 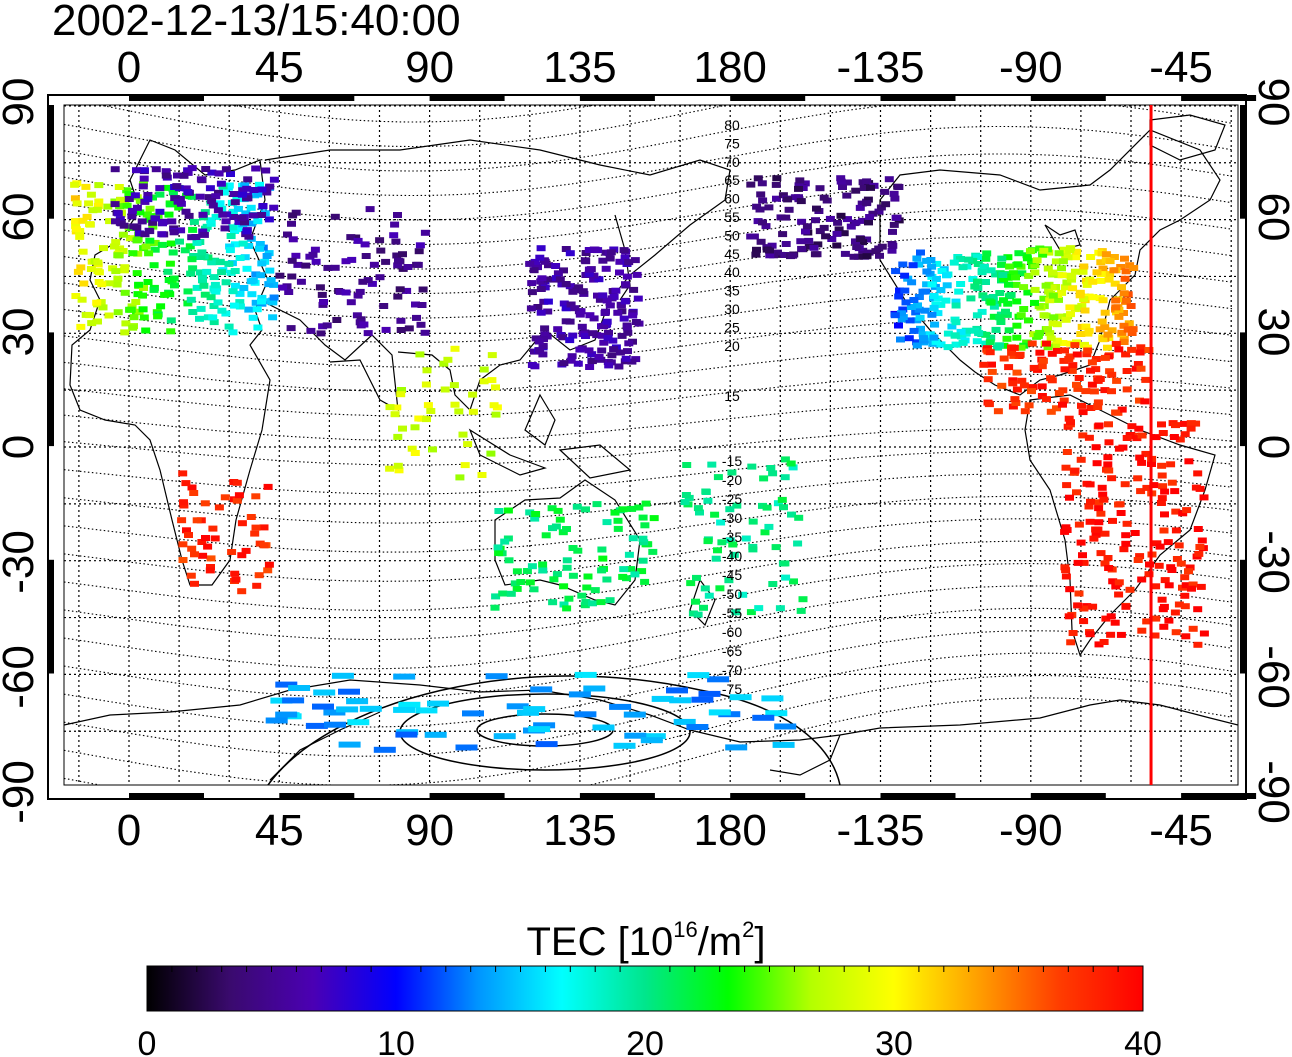 What do you see at coordinates (166, 796) in the screenshot?
I see `frame-bar` at bounding box center [166, 796].